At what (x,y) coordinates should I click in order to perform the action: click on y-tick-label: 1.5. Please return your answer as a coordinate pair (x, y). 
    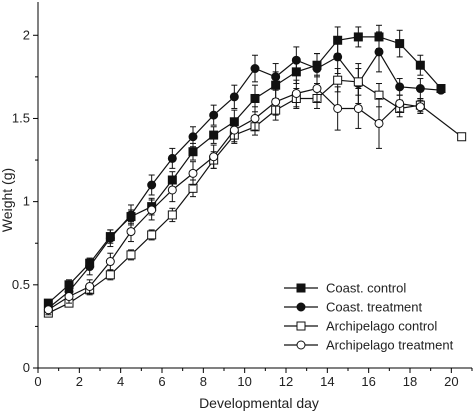
    Looking at the image, I should click on (21, 117).